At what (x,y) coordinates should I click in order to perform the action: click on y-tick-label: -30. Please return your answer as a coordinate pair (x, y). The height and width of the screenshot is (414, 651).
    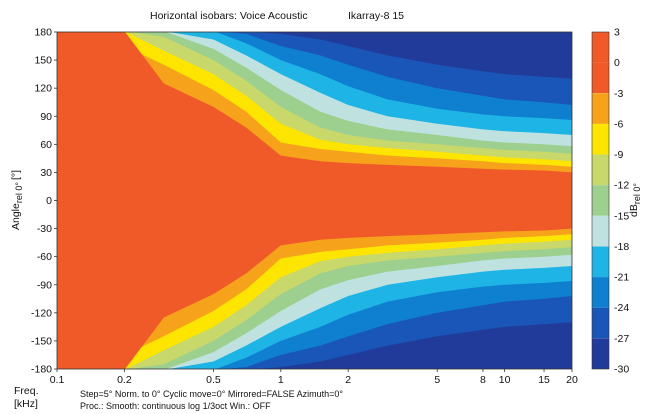
    Looking at the image, I should click on (44, 229).